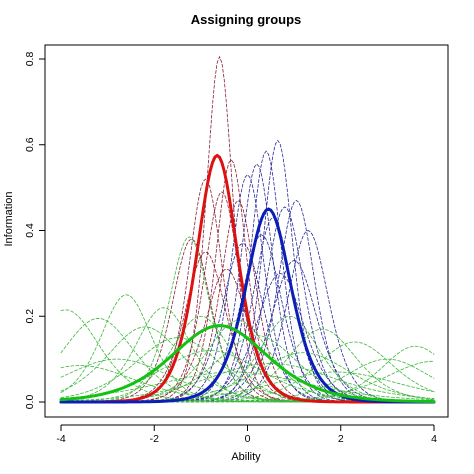 Image resolution: width=474 pixels, height=474 pixels. What do you see at coordinates (341, 439) in the screenshot?
I see `x-tick-label: 2` at bounding box center [341, 439].